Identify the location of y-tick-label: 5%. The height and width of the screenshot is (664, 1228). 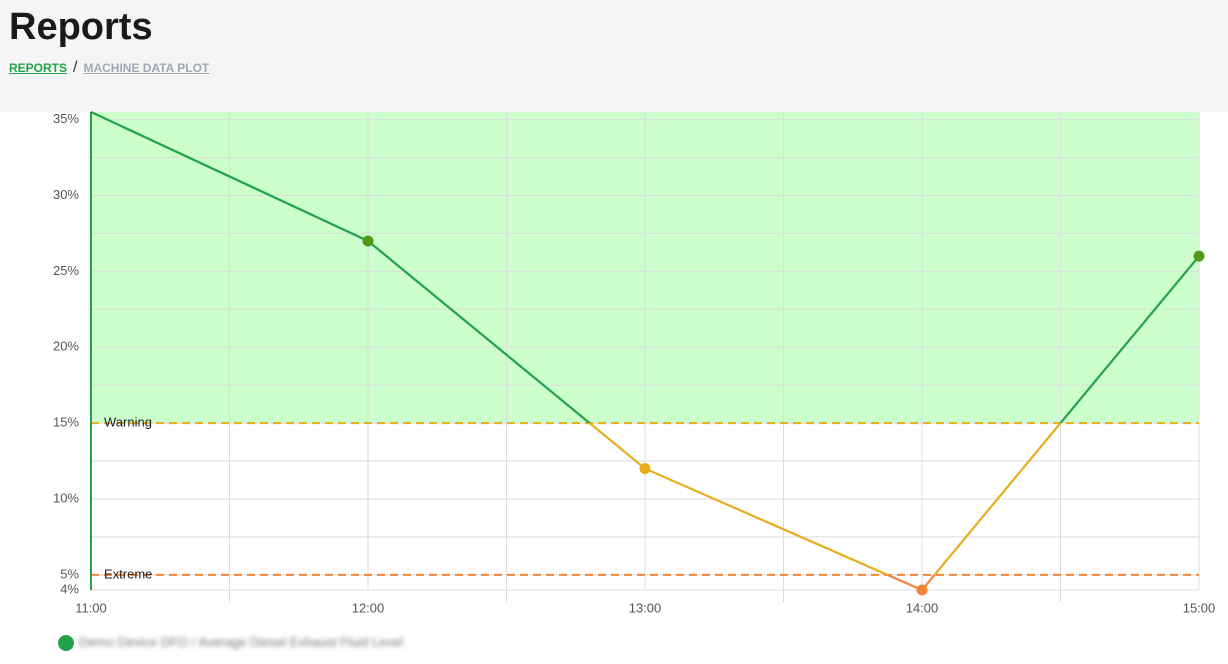
(69, 573).